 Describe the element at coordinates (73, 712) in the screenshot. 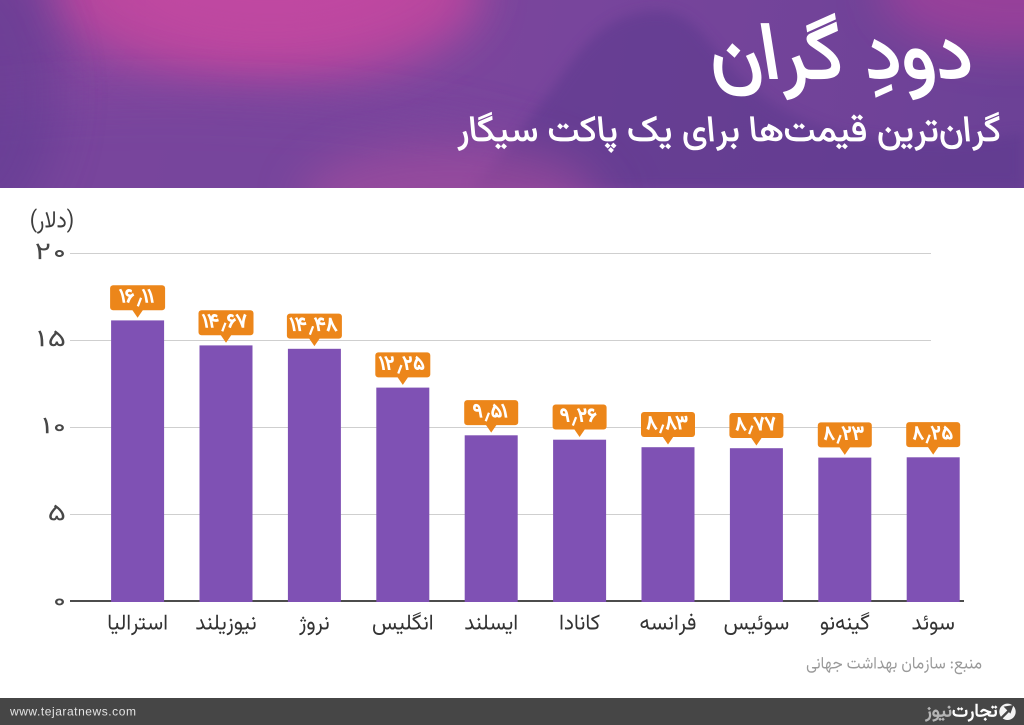

I see `svg-text: www.tejaratnews.com` at that location.